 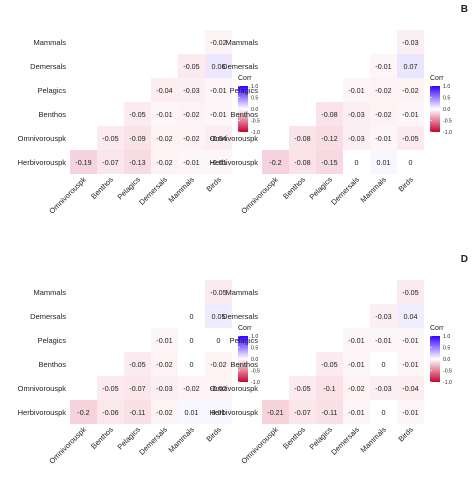 I want to click on legend-colorbar, so click(x=243, y=359).